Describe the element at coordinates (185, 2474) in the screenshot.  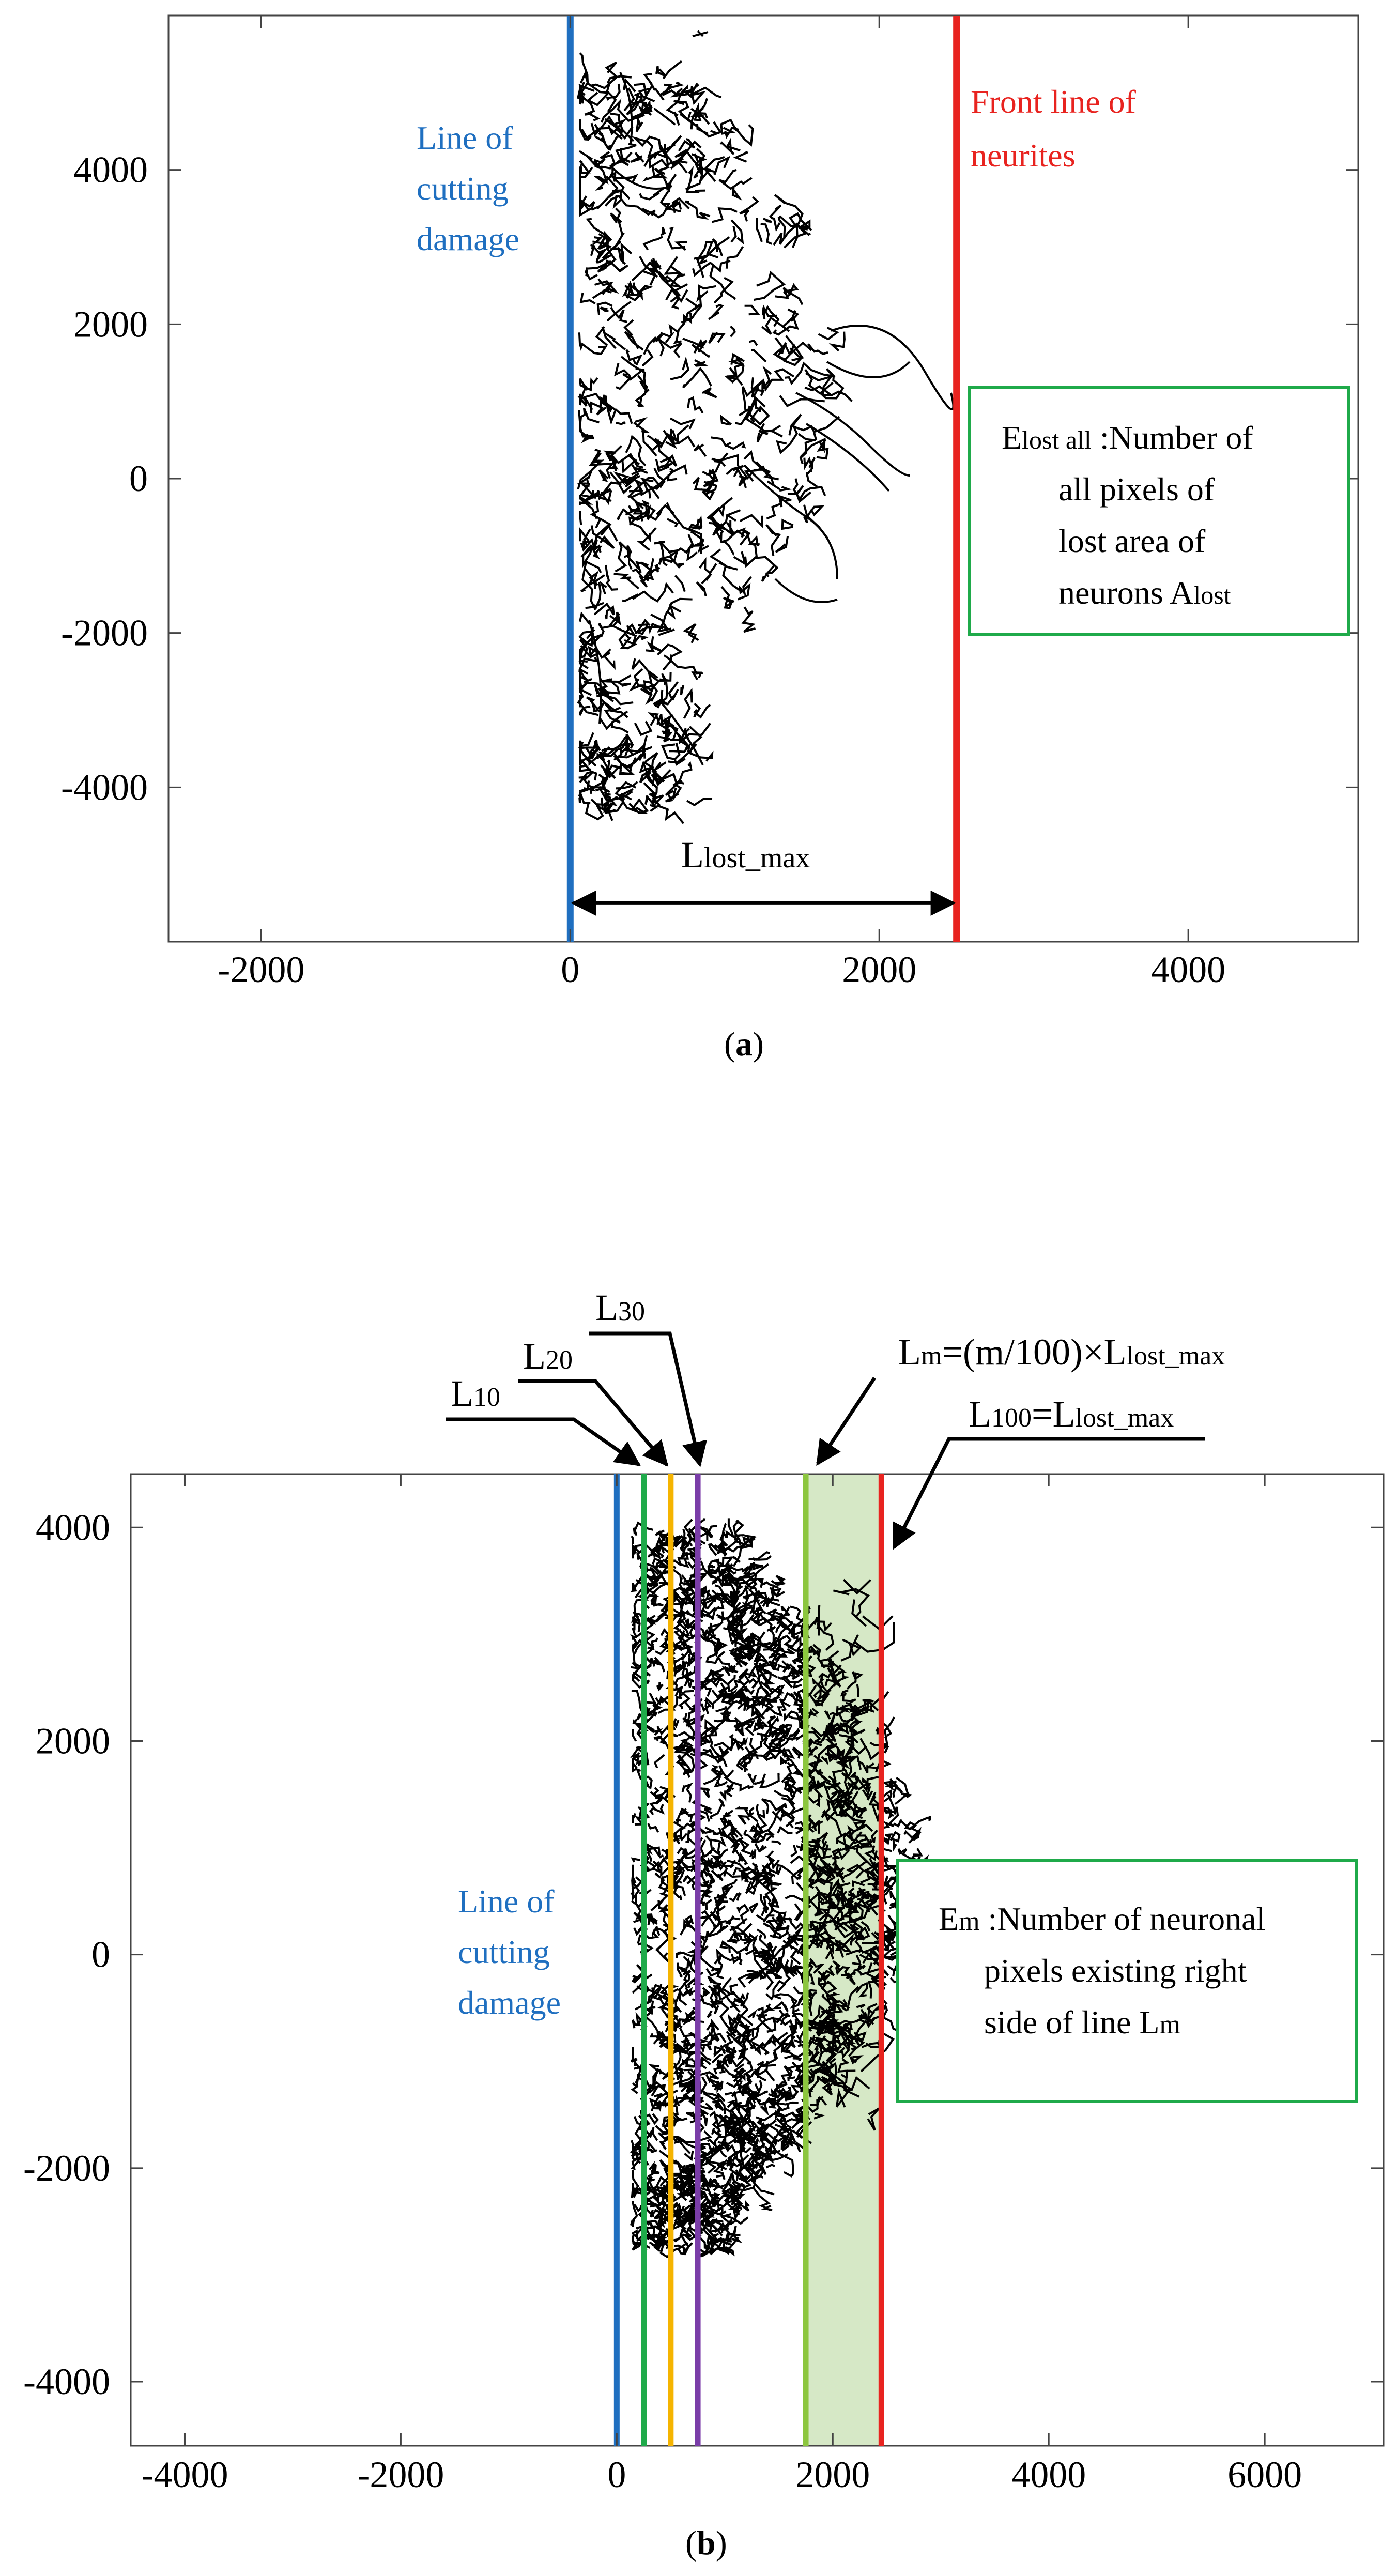
I see `x-tick-label: -4000` at that location.